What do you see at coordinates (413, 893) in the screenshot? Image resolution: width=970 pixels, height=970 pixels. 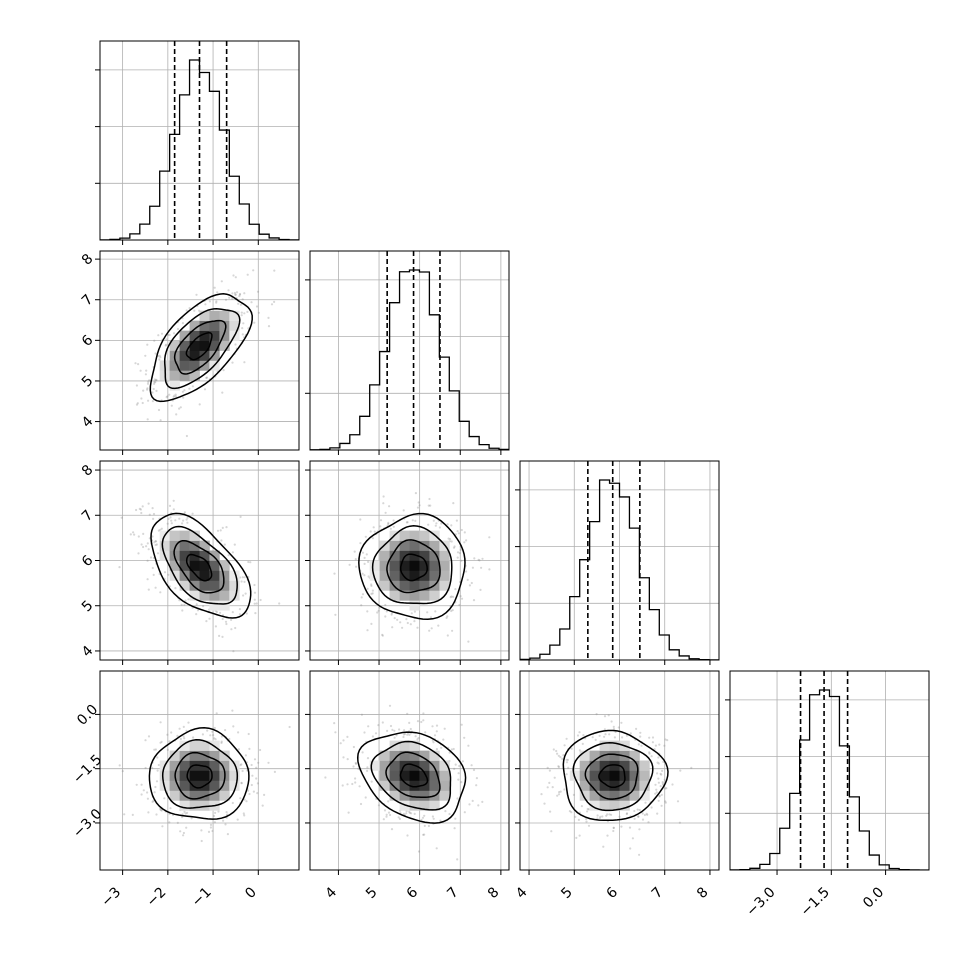 I see `xtick-label-1-2: 6` at bounding box center [413, 893].